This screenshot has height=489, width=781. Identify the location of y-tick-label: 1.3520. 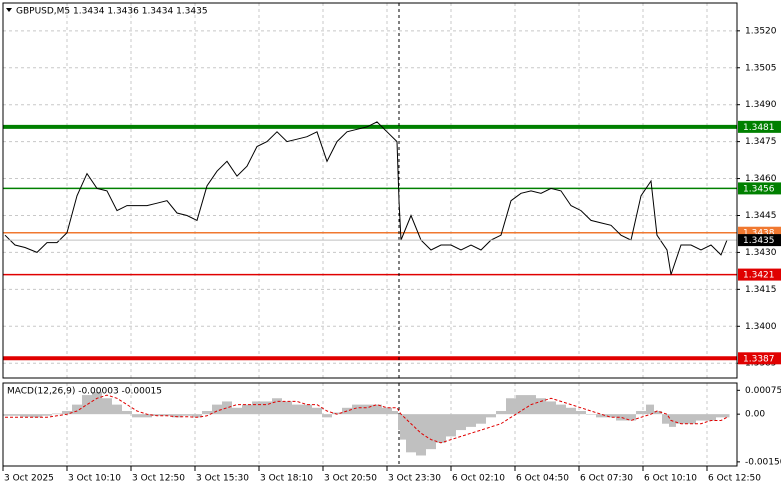
(761, 31).